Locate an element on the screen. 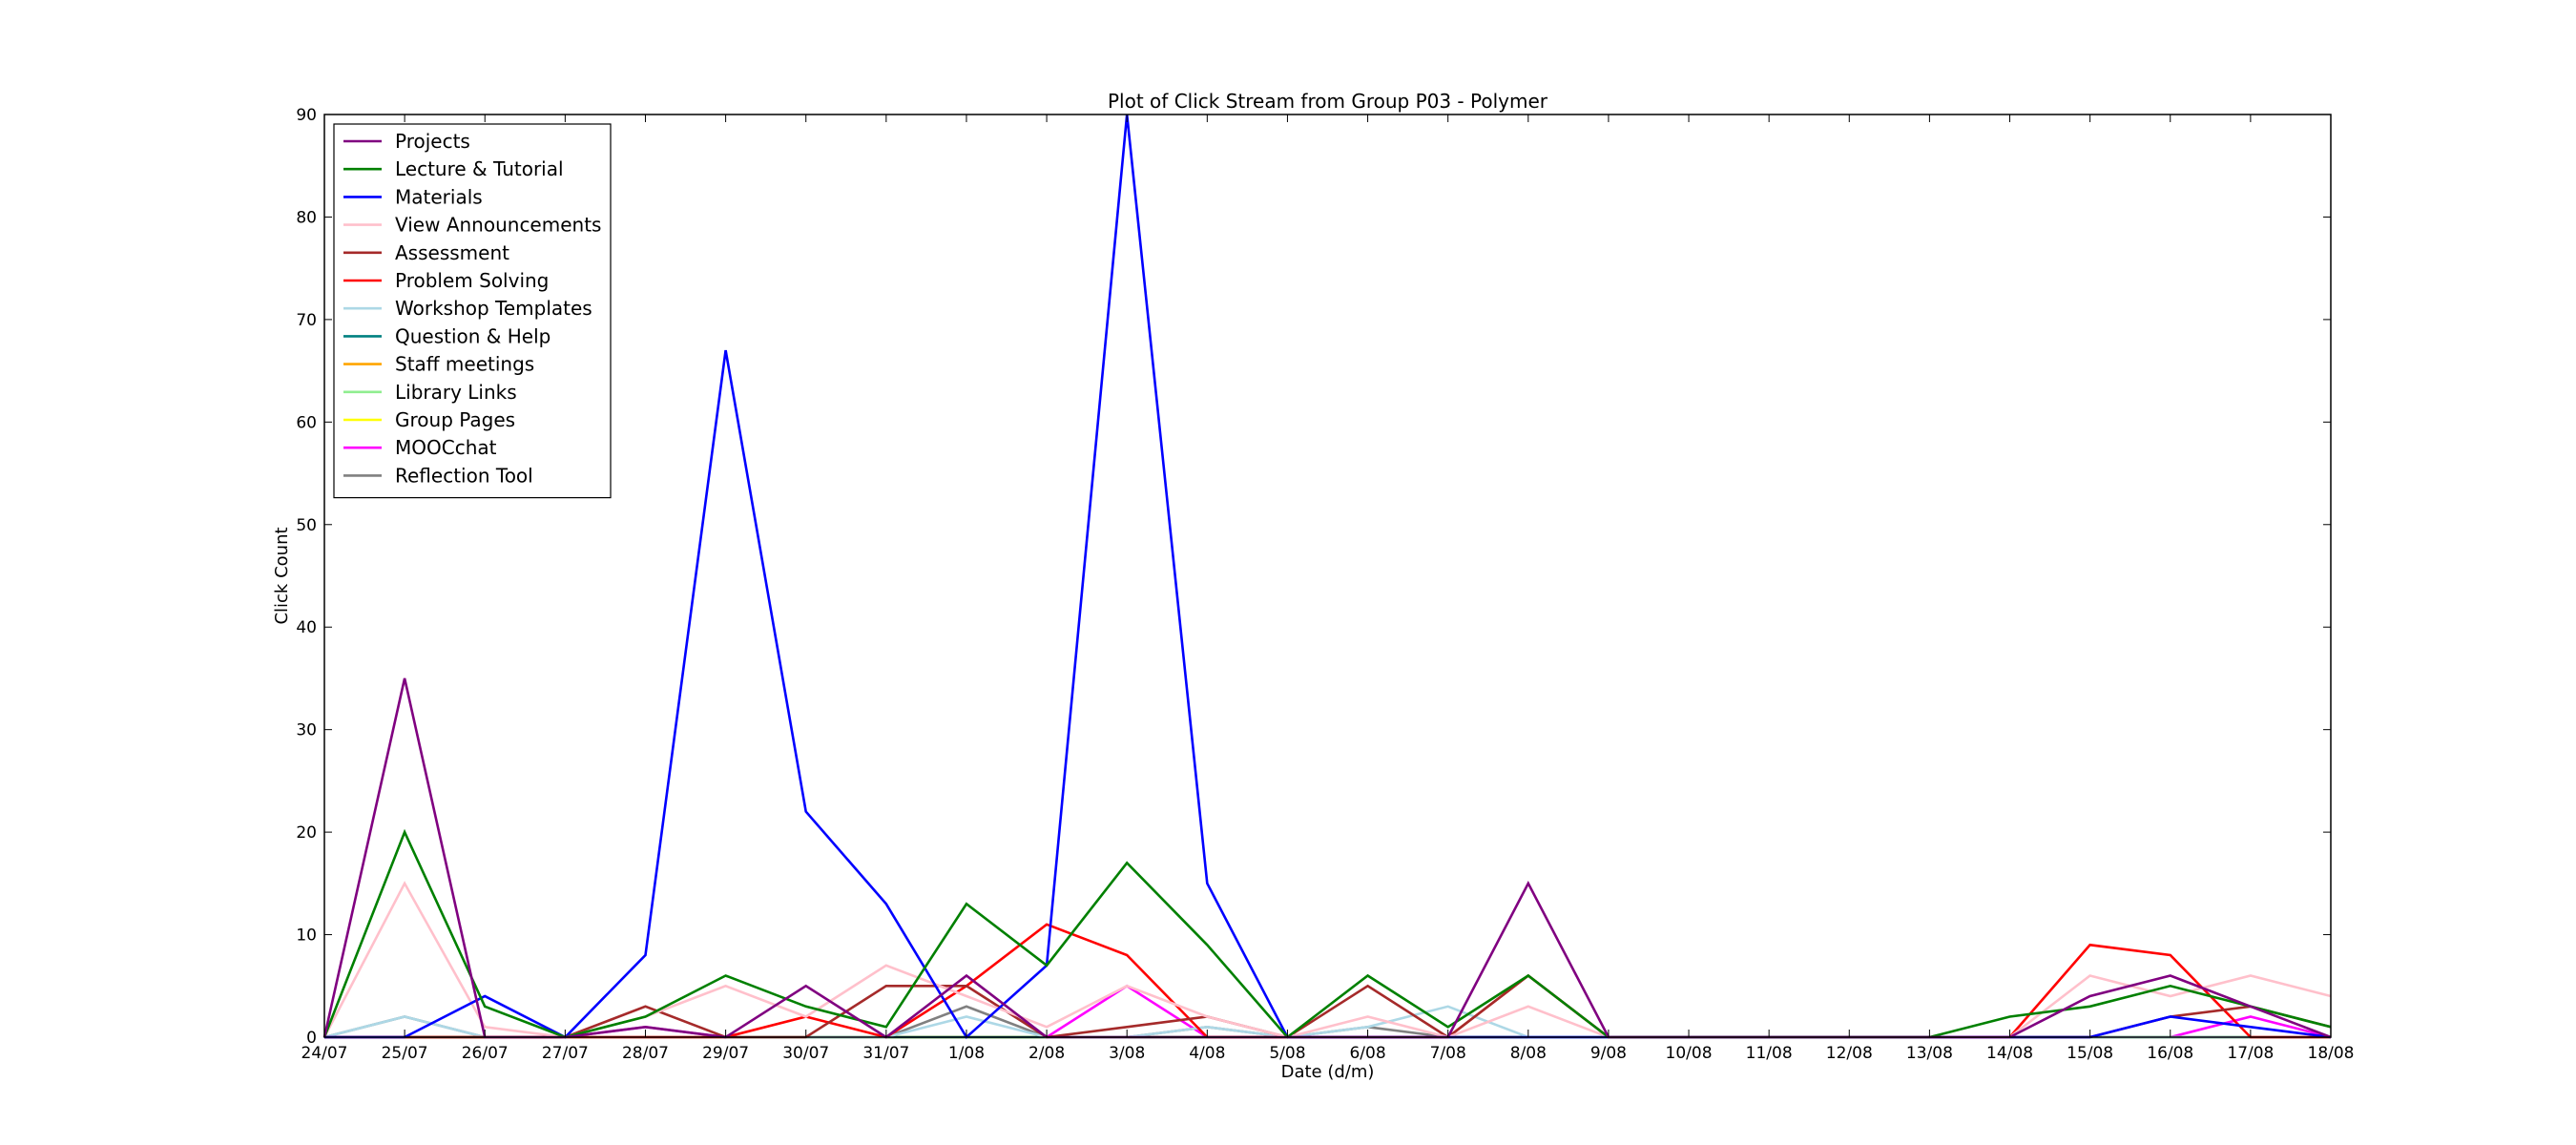 The image size is (2576, 1145). x-tick-label: 17/08 is located at coordinates (2250, 1053).